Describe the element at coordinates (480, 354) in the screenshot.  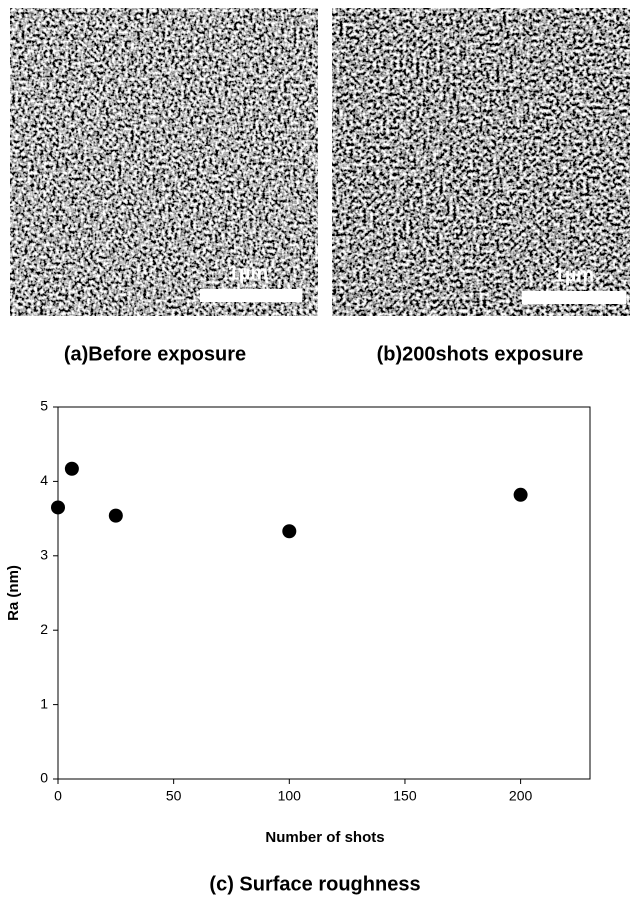
I see `image-caption: (b)200shots exposure` at that location.